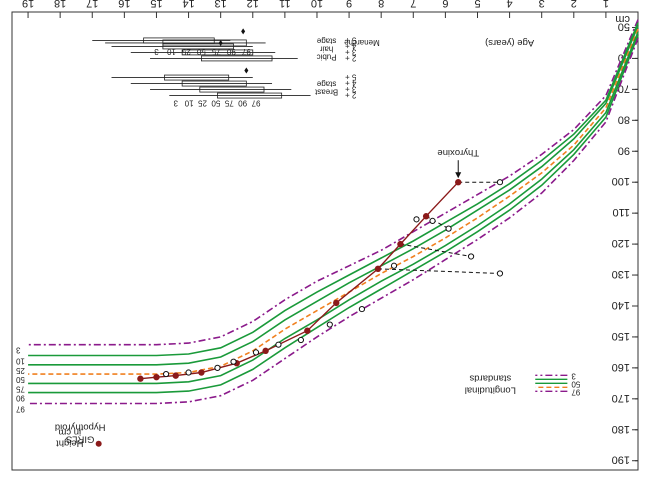  I want to click on y-tick-label: 180, so click(621, 429).